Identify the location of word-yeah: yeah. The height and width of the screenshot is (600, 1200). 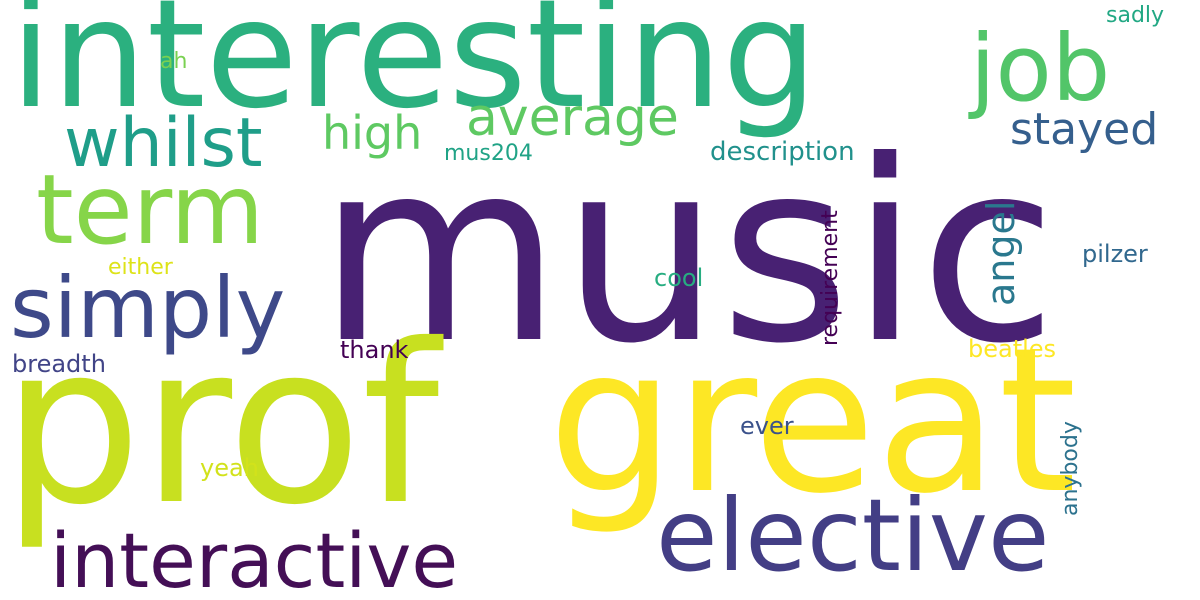
(229, 468).